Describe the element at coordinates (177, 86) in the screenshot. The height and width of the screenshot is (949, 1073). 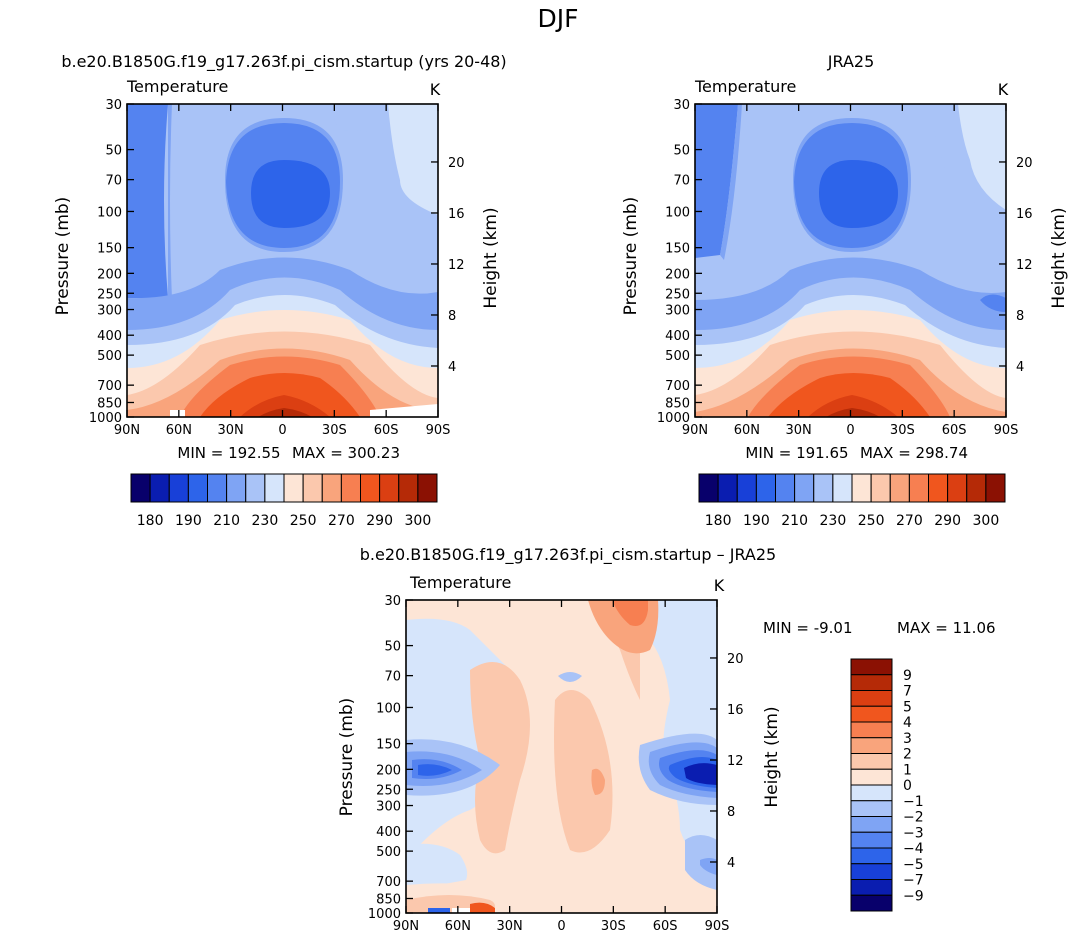
I see `panel-model-field-label: Temperature` at that location.